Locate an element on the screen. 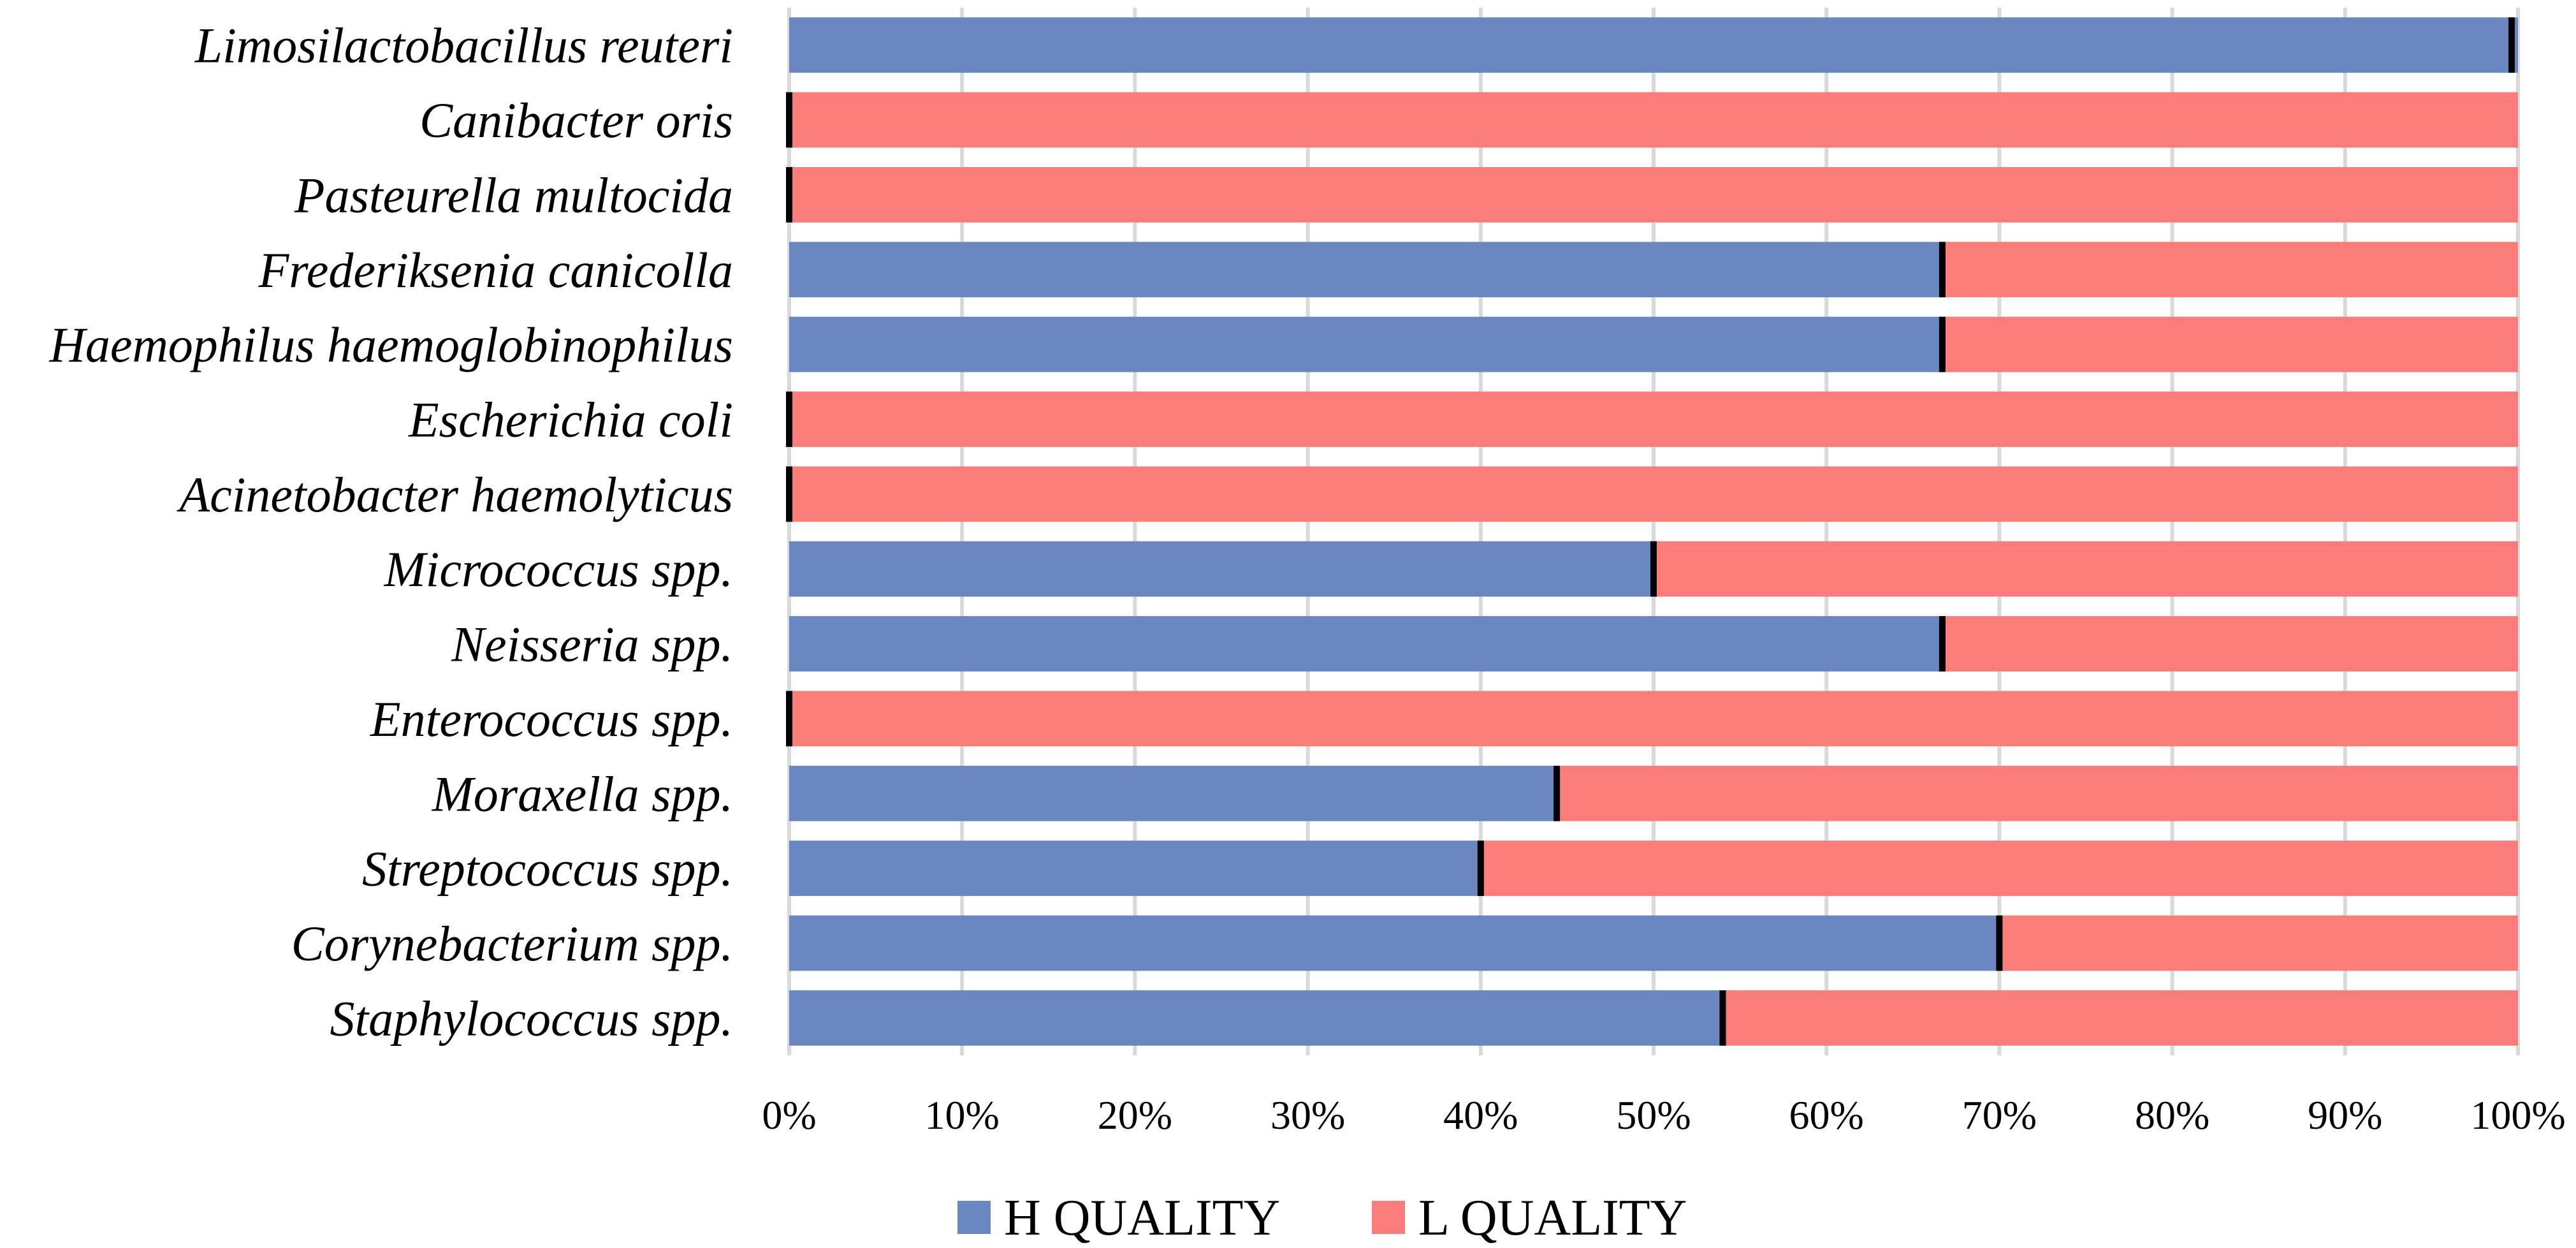 This screenshot has height=1248, width=2576. category-label: Micrococcus spp. is located at coordinates (558, 569).